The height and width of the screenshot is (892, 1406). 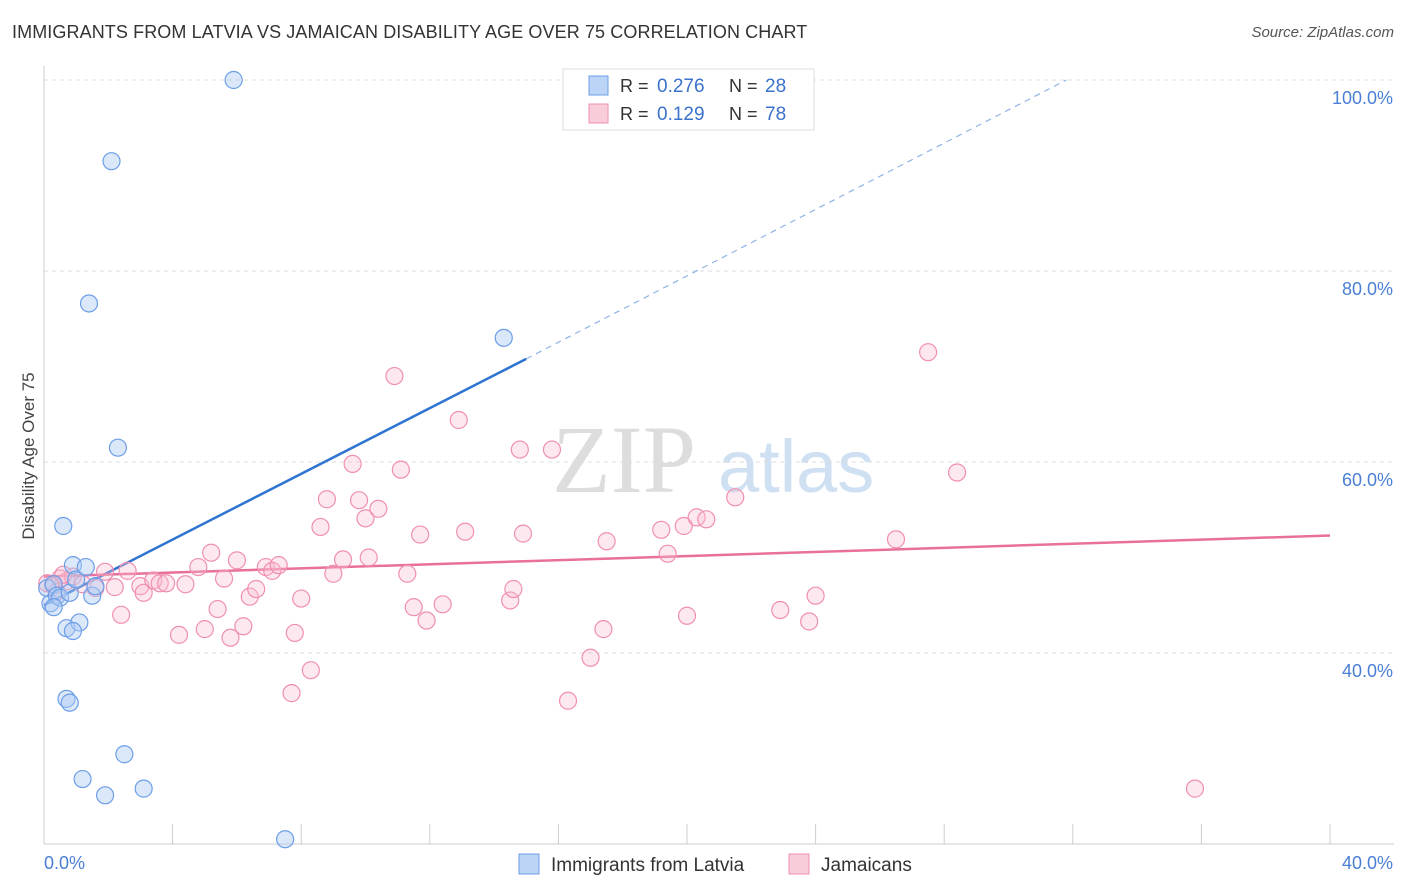 I want to click on legend-swatch-jamaicans, so click(x=598, y=113).